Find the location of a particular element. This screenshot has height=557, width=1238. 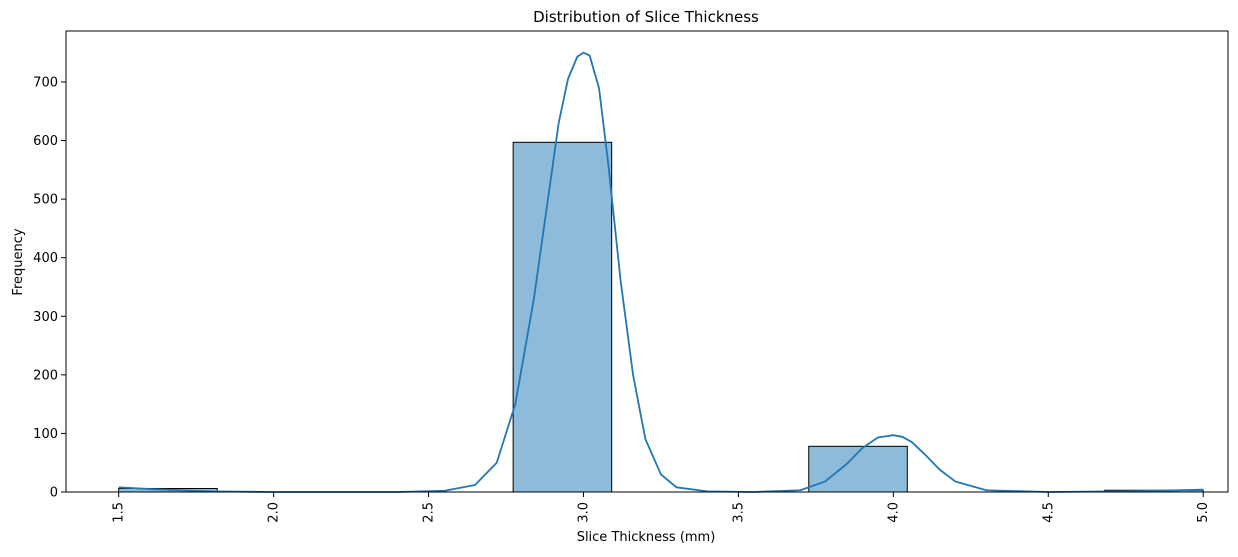

y-tick-label: 200 is located at coordinates (45, 375).